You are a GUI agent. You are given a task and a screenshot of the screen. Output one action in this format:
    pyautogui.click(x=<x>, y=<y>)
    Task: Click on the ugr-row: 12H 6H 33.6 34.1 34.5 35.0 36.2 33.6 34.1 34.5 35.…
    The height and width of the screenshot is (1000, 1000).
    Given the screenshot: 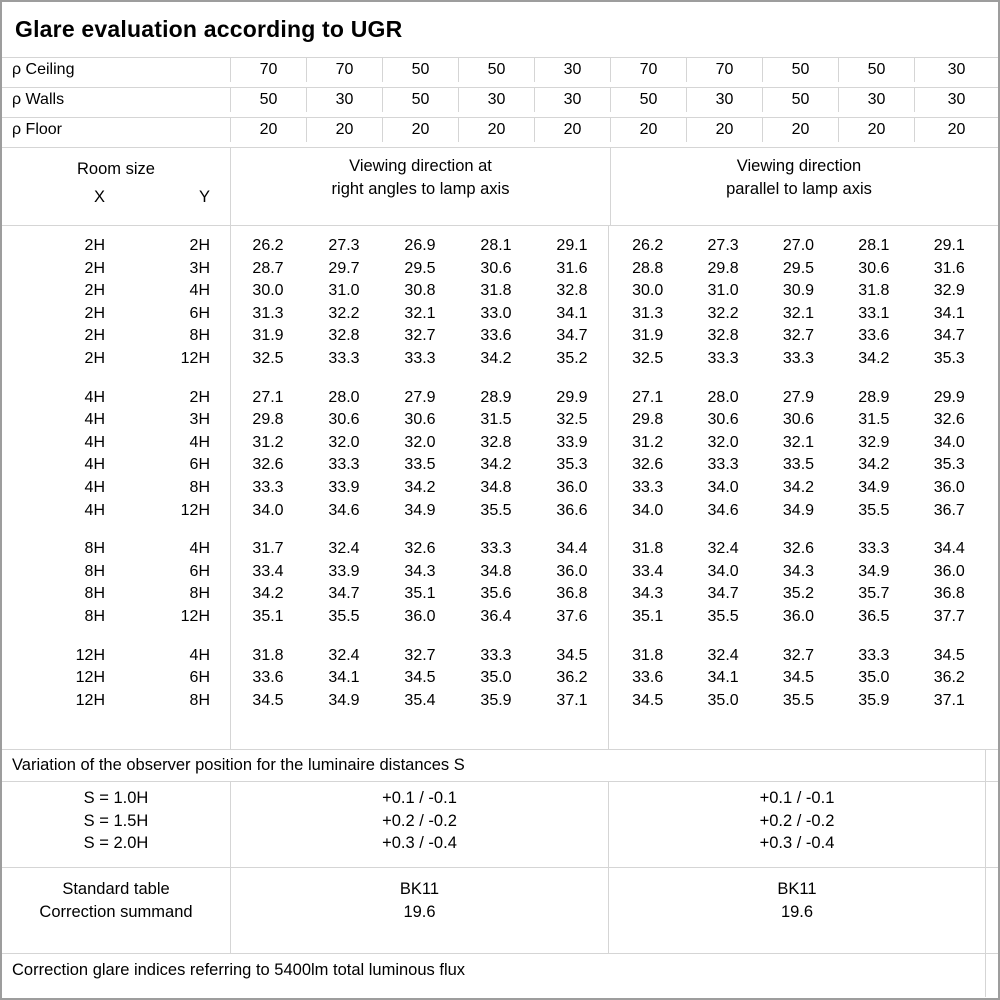 What is the action you would take?
    pyautogui.click(x=500, y=678)
    